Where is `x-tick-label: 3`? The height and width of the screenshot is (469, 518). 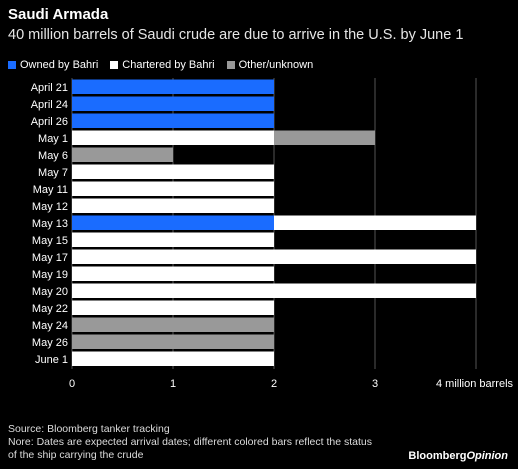 x-tick-label: 3 is located at coordinates (375, 384).